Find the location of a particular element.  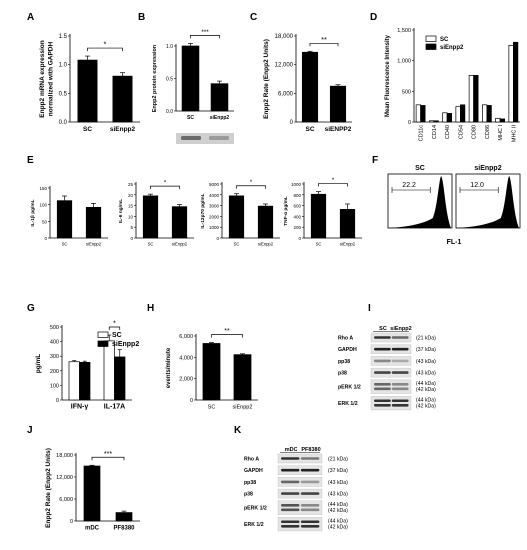

y-tick-label: 400 is located at coordinates (297, 216).